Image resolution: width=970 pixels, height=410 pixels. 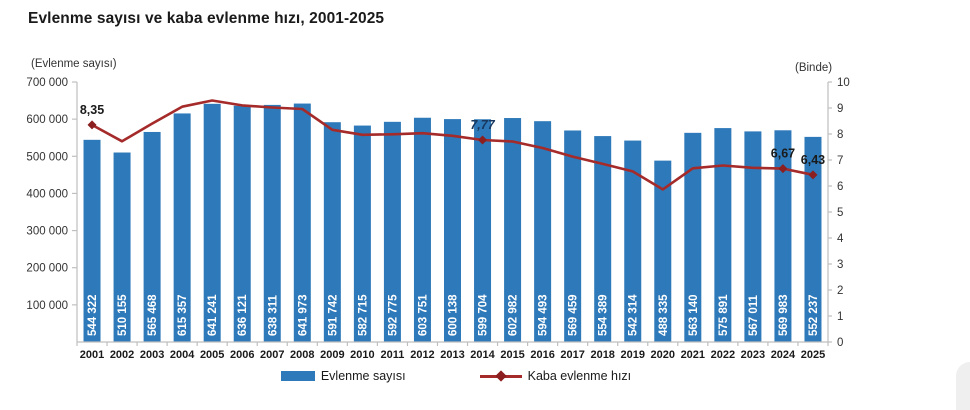 I want to click on x-axis-year-label: 2009, so click(x=332, y=355).